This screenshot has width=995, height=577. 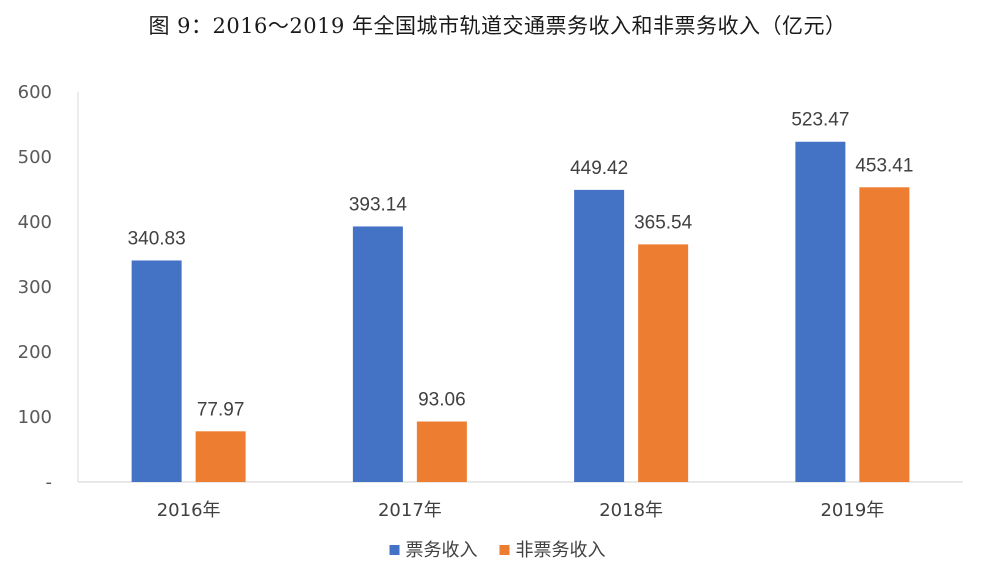 I want to click on data-label: 453.41, so click(x=884, y=165).